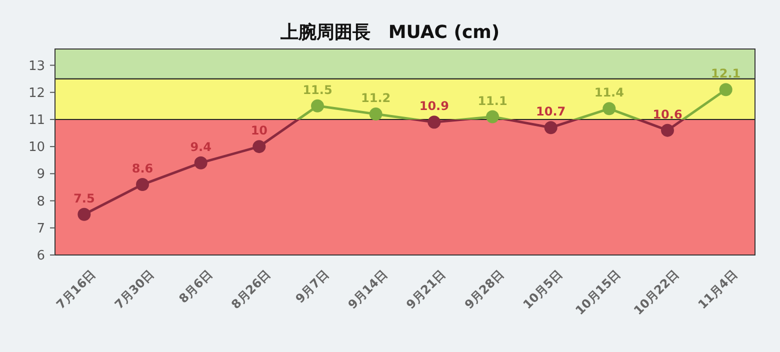  I want to click on x-tick-label: 8月6日, so click(195, 286).